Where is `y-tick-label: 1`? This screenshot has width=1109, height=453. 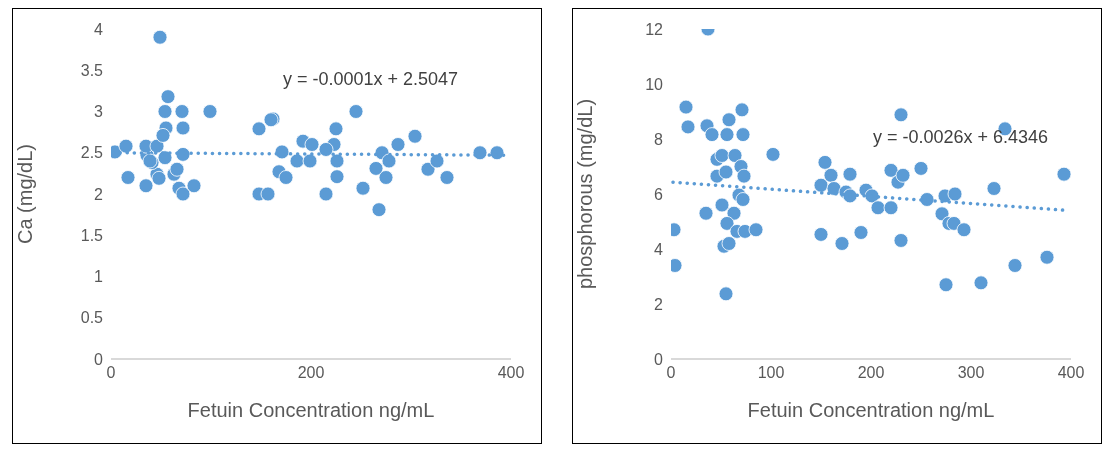
y-tick-label: 1 is located at coordinates (99, 277).